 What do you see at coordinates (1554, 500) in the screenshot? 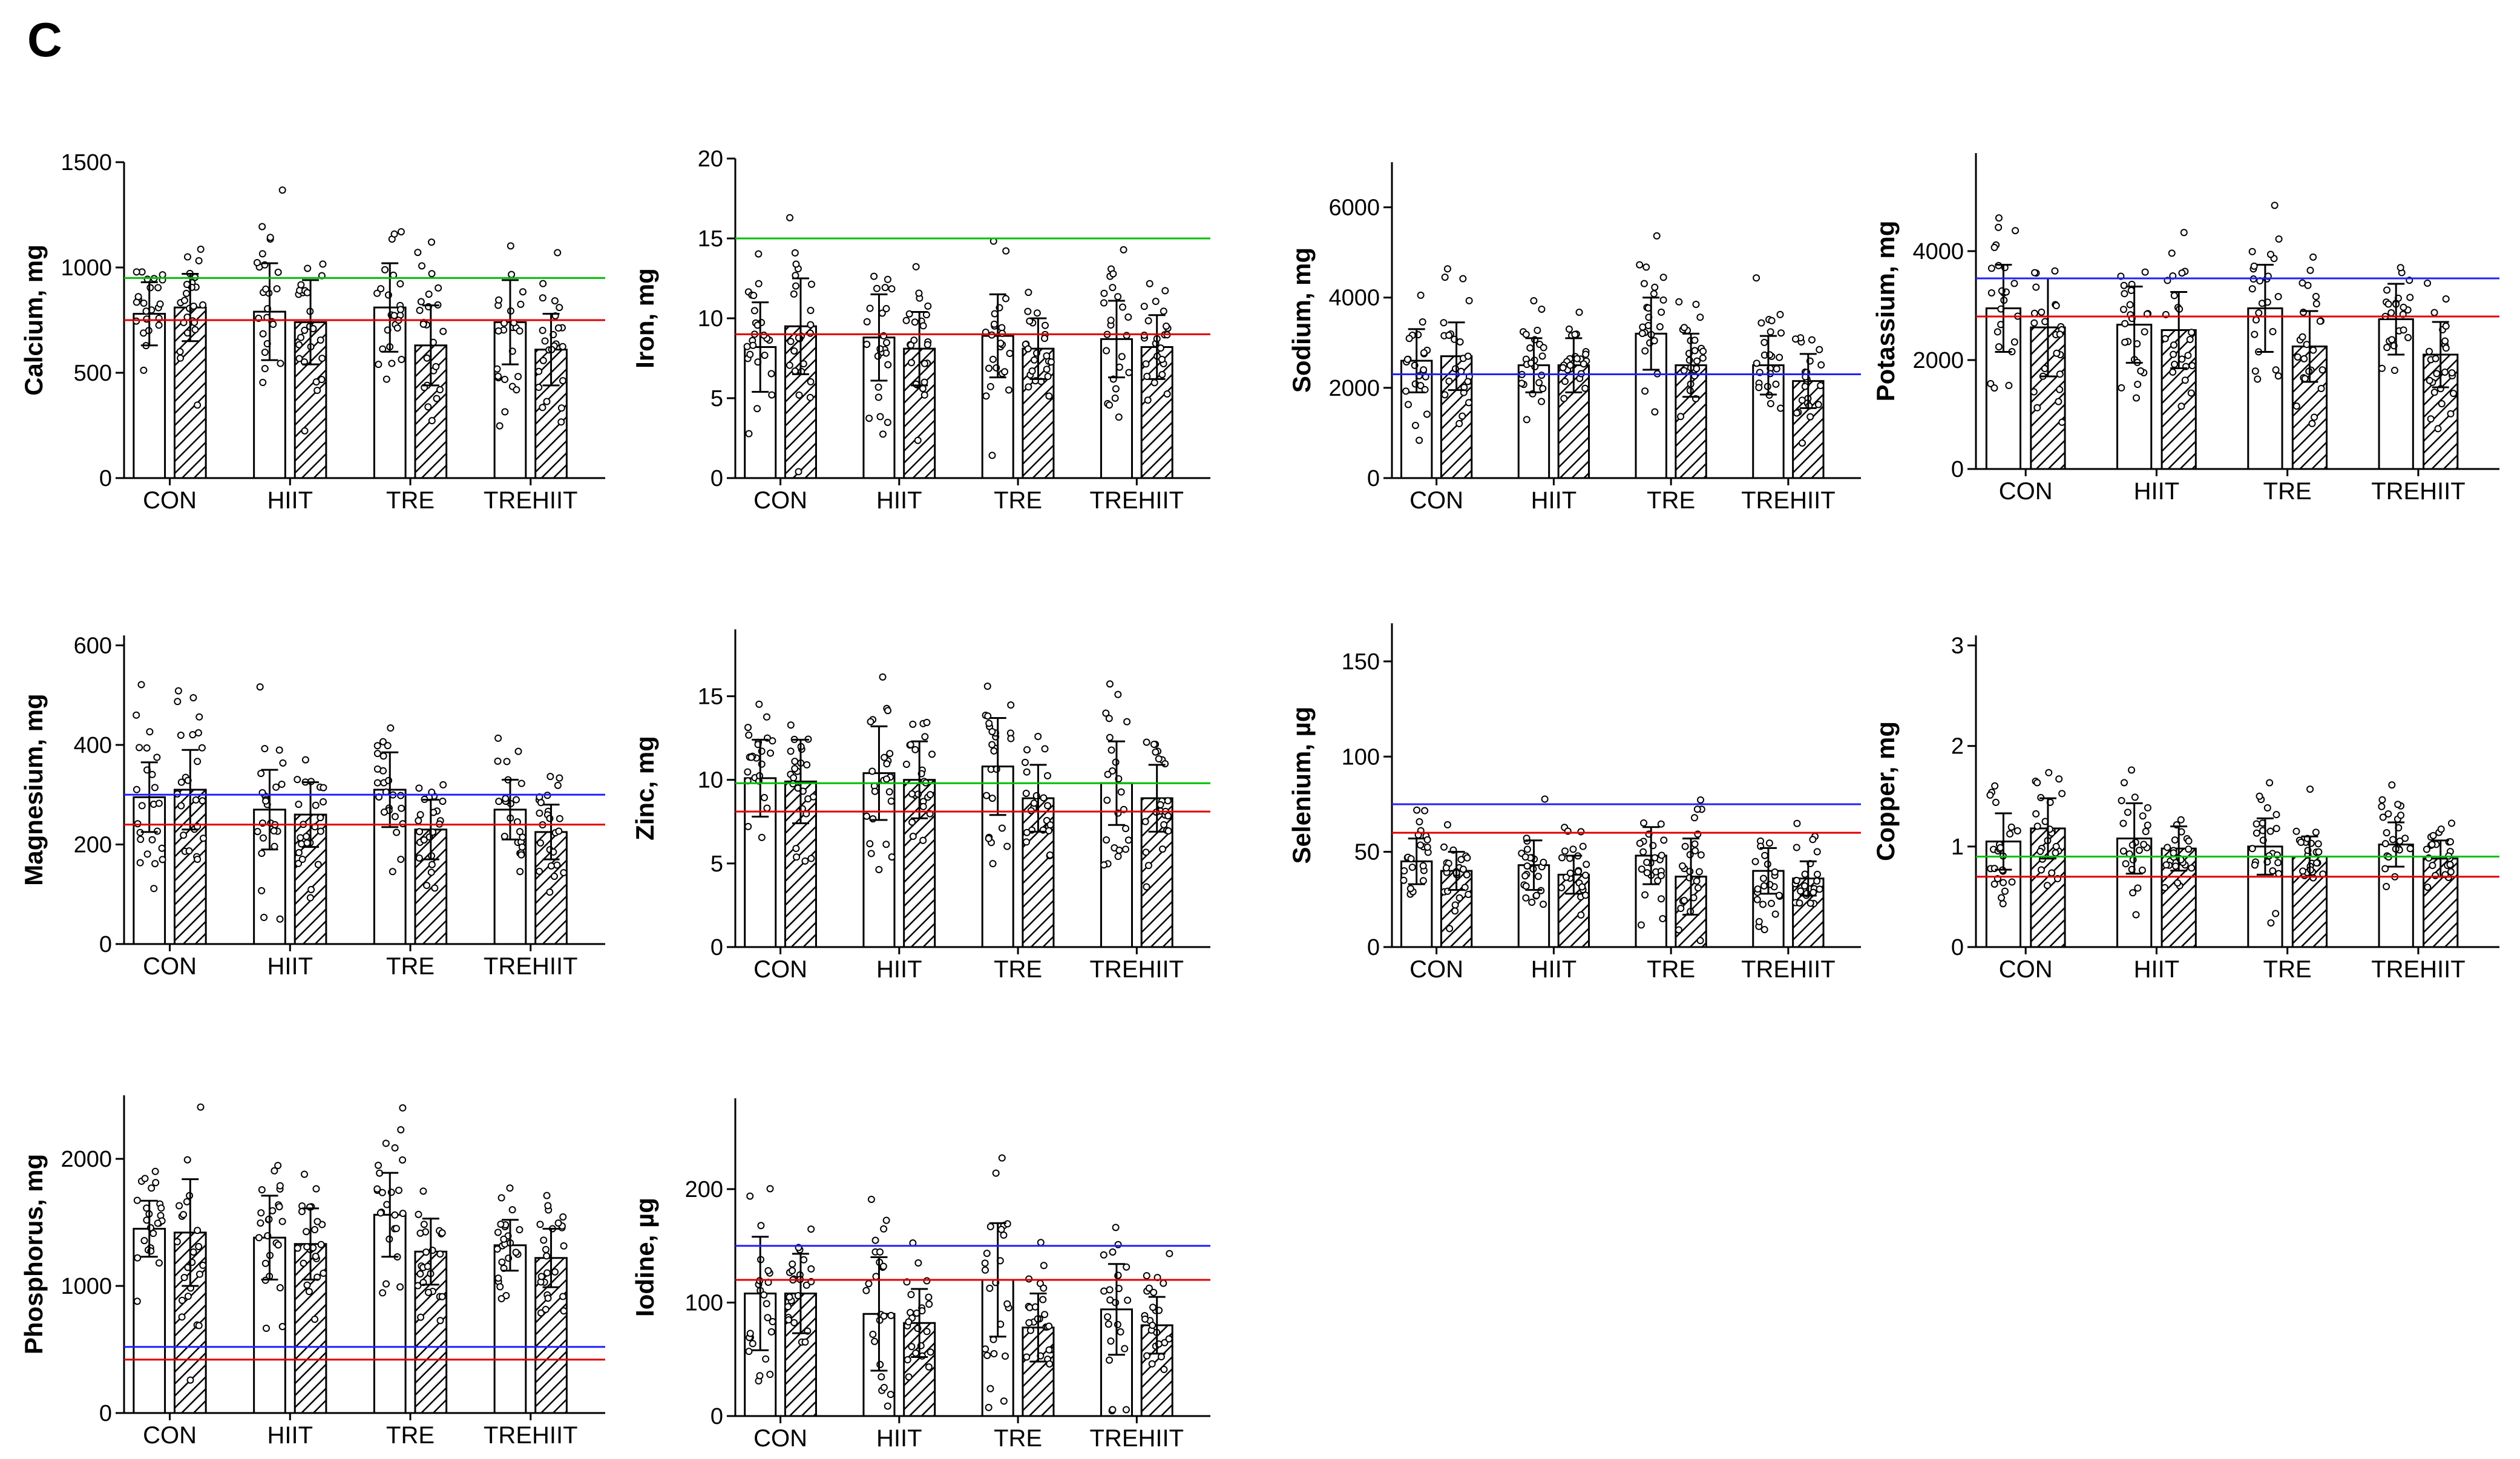
I see `x-tick-label: HIIT` at bounding box center [1554, 500].